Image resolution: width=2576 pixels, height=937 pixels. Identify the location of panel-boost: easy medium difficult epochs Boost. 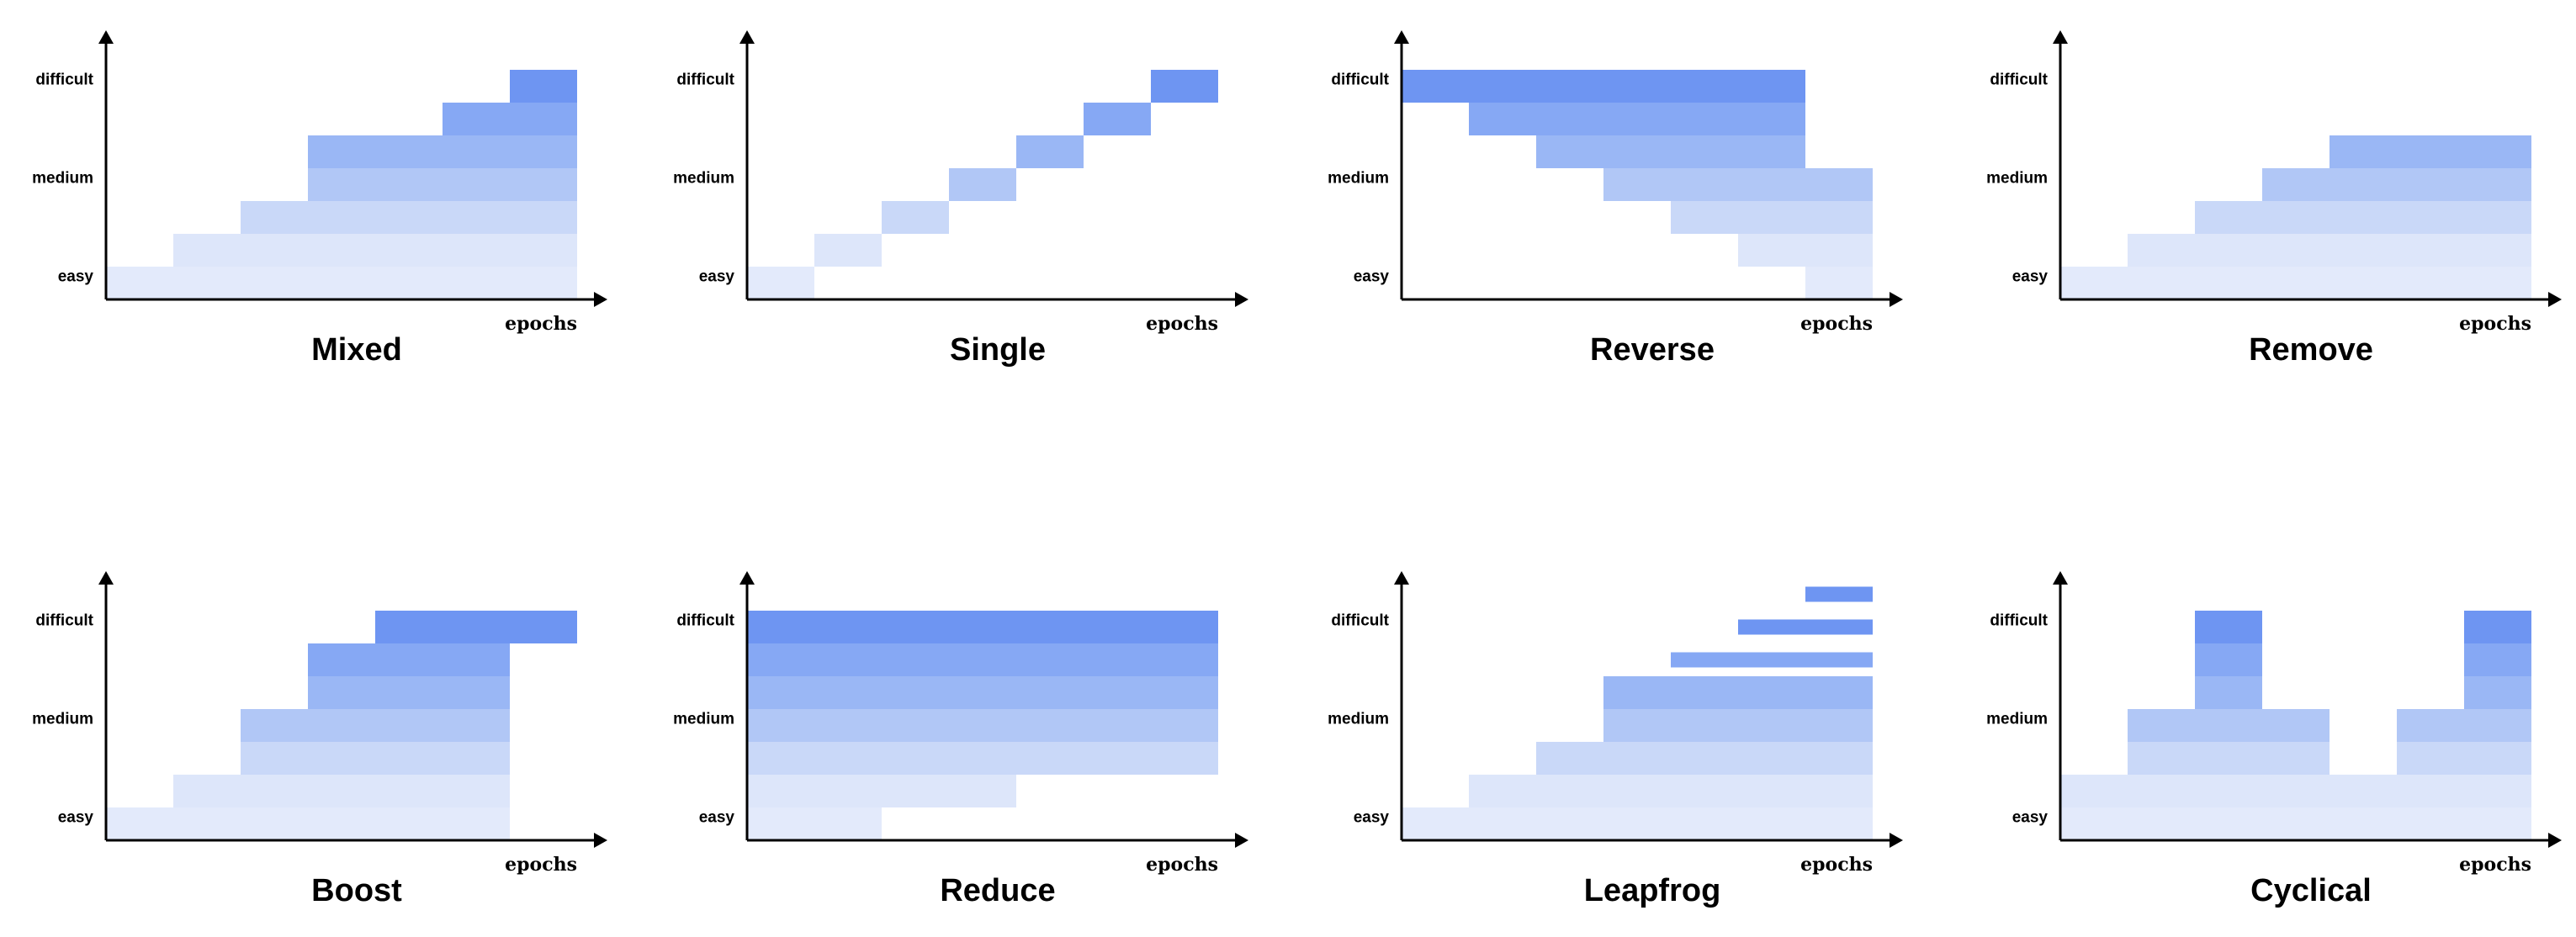
(311, 735).